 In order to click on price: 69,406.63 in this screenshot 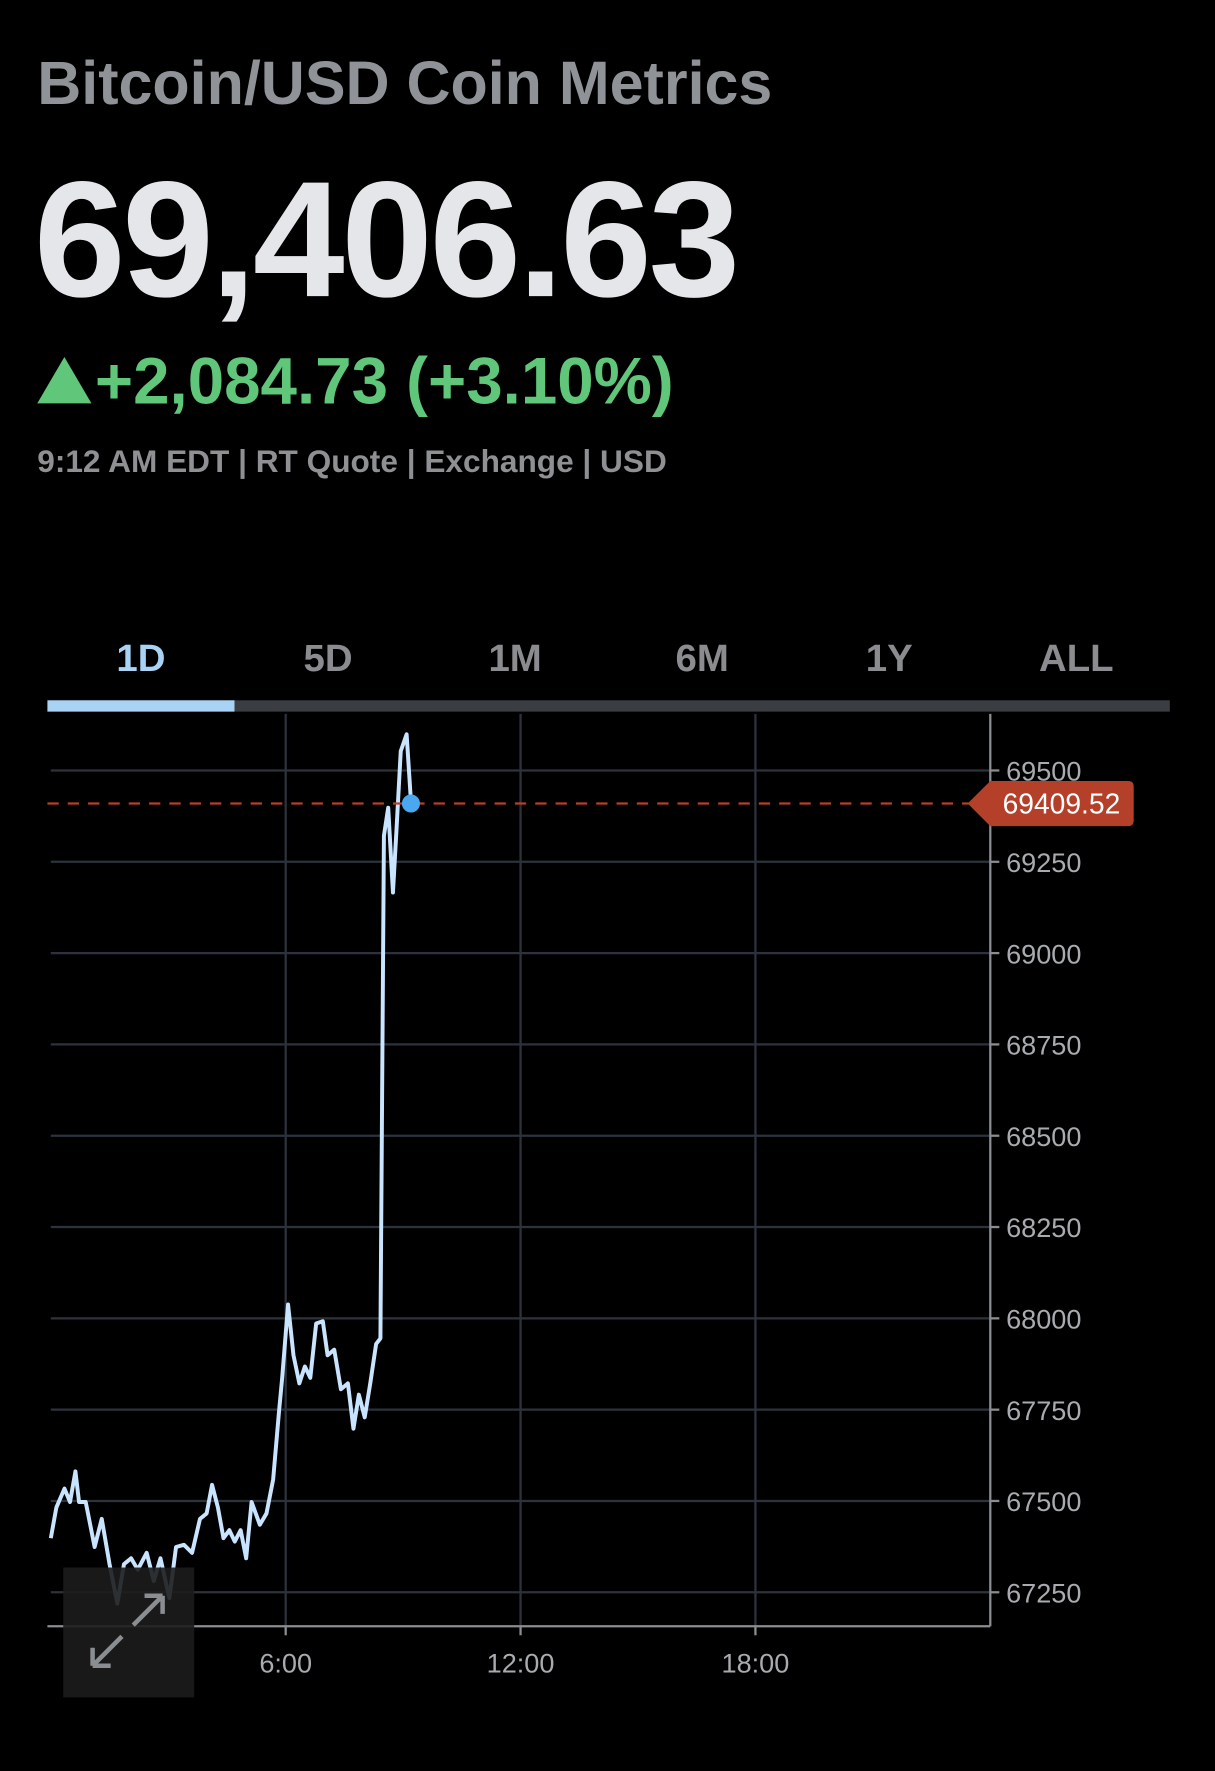, I will do `click(385, 239)`.